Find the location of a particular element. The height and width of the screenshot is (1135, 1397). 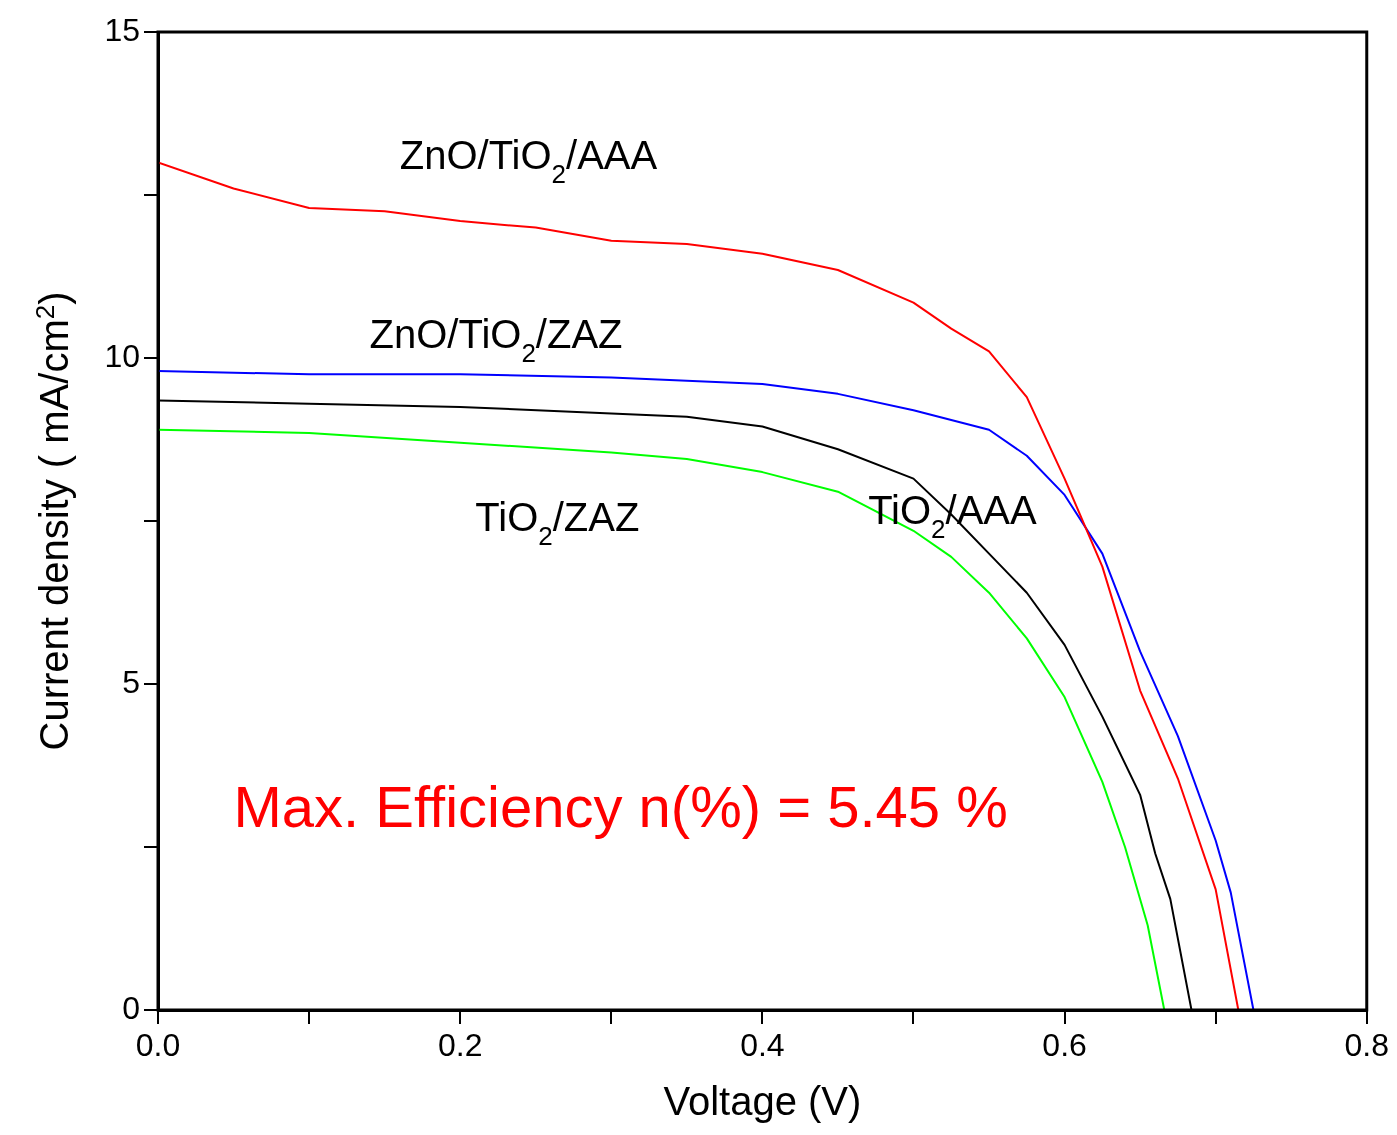

y-tick-label: 15 is located at coordinates (122, 29).